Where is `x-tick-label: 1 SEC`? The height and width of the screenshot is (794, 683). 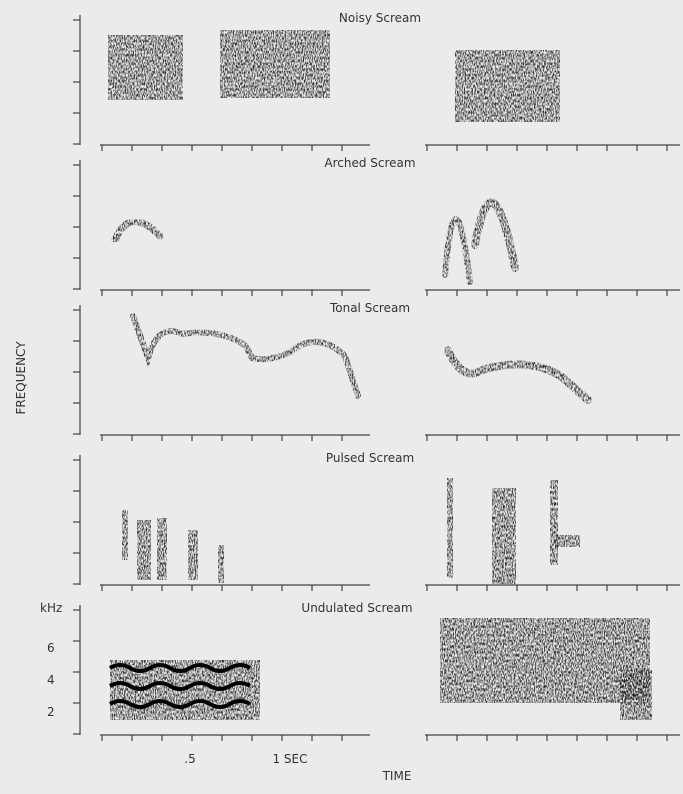 x-tick-label: 1 SEC is located at coordinates (289, 759).